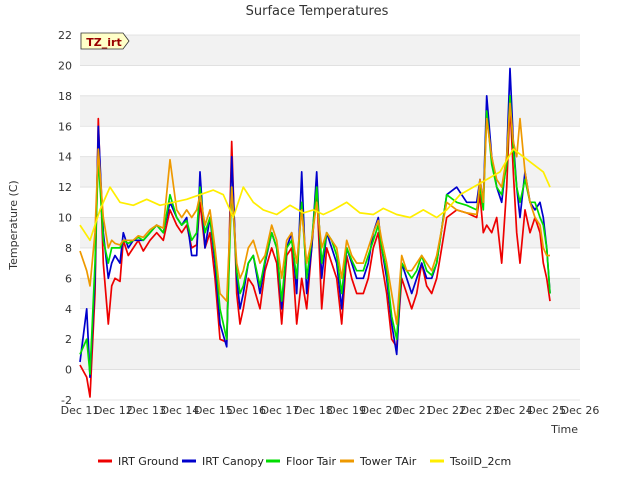 The image size is (640, 480). What do you see at coordinates (233, 461) in the screenshot?
I see `legend-label: IRT Canopy` at bounding box center [233, 461].